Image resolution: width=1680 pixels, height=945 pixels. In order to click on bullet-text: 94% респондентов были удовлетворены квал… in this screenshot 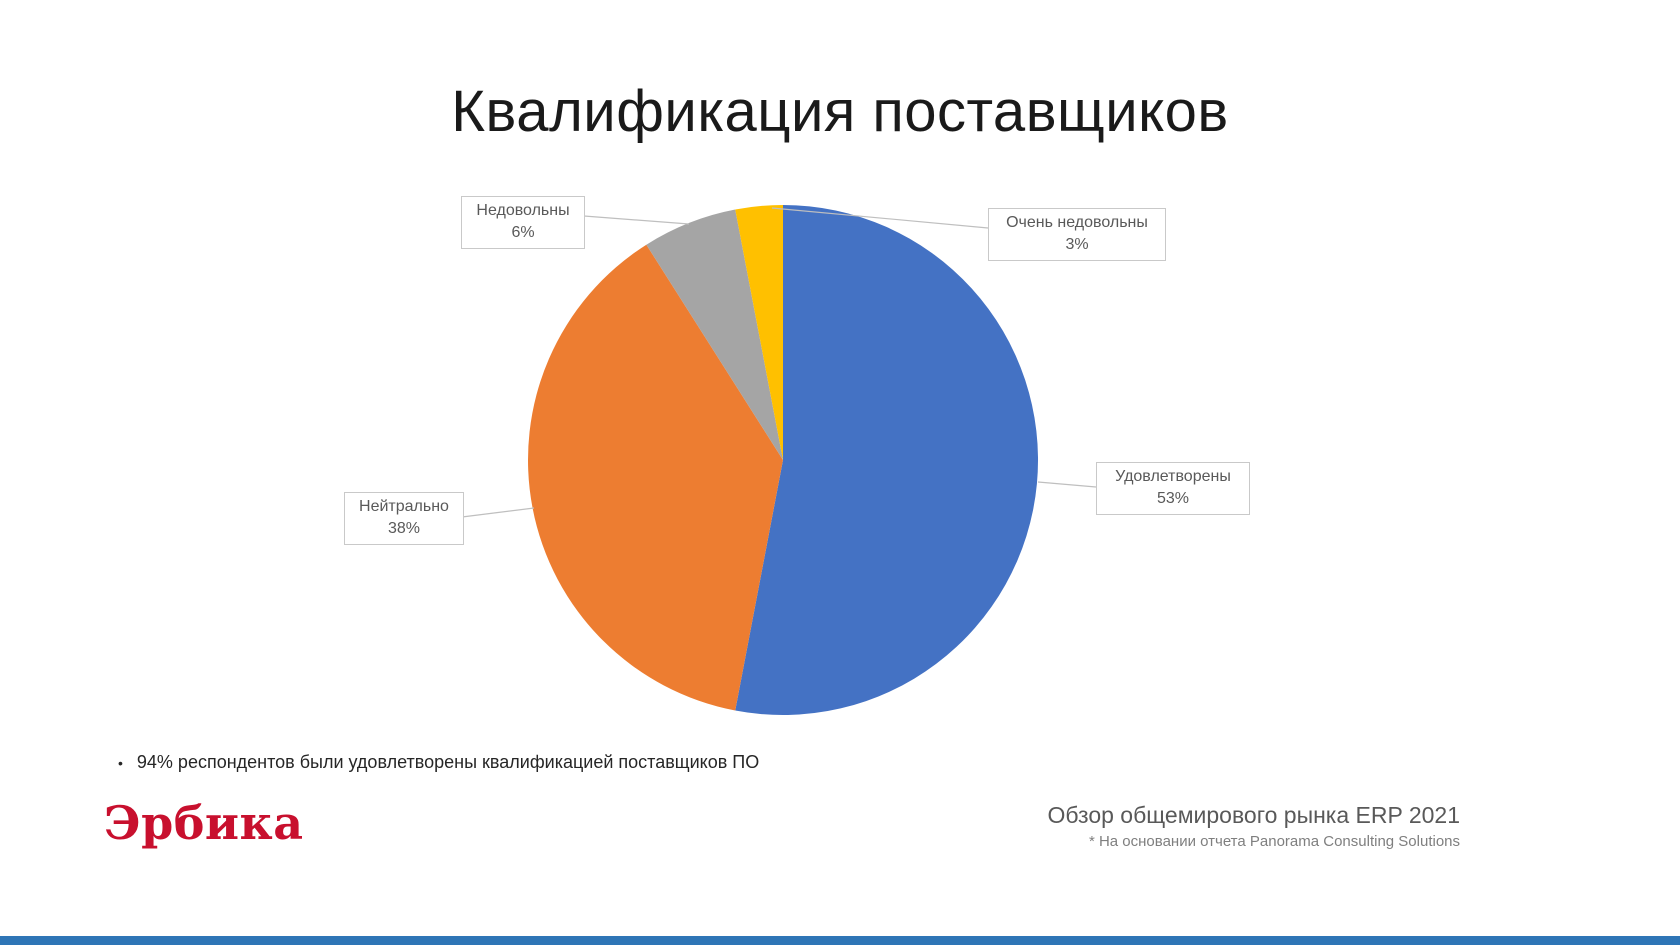, I will do `click(448, 762)`.